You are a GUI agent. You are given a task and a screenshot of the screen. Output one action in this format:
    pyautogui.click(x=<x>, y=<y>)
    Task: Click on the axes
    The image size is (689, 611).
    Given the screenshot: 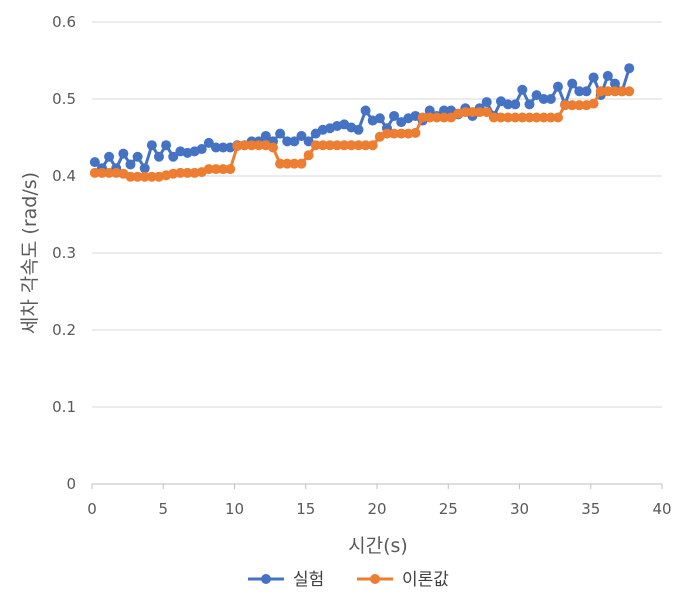 What is the action you would take?
    pyautogui.click(x=377, y=486)
    